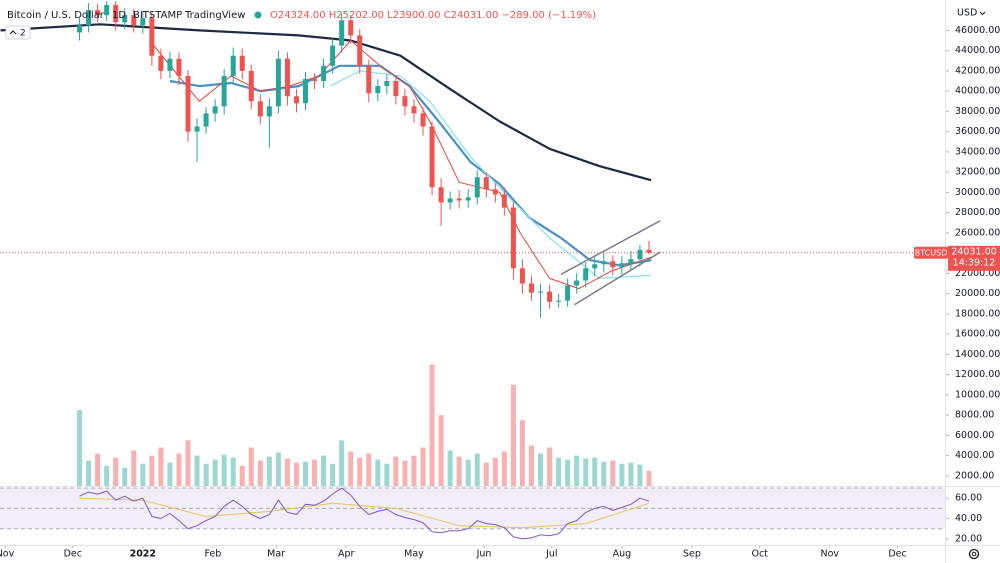  I want to click on y-tick-label: 32000.00, so click(977, 172).